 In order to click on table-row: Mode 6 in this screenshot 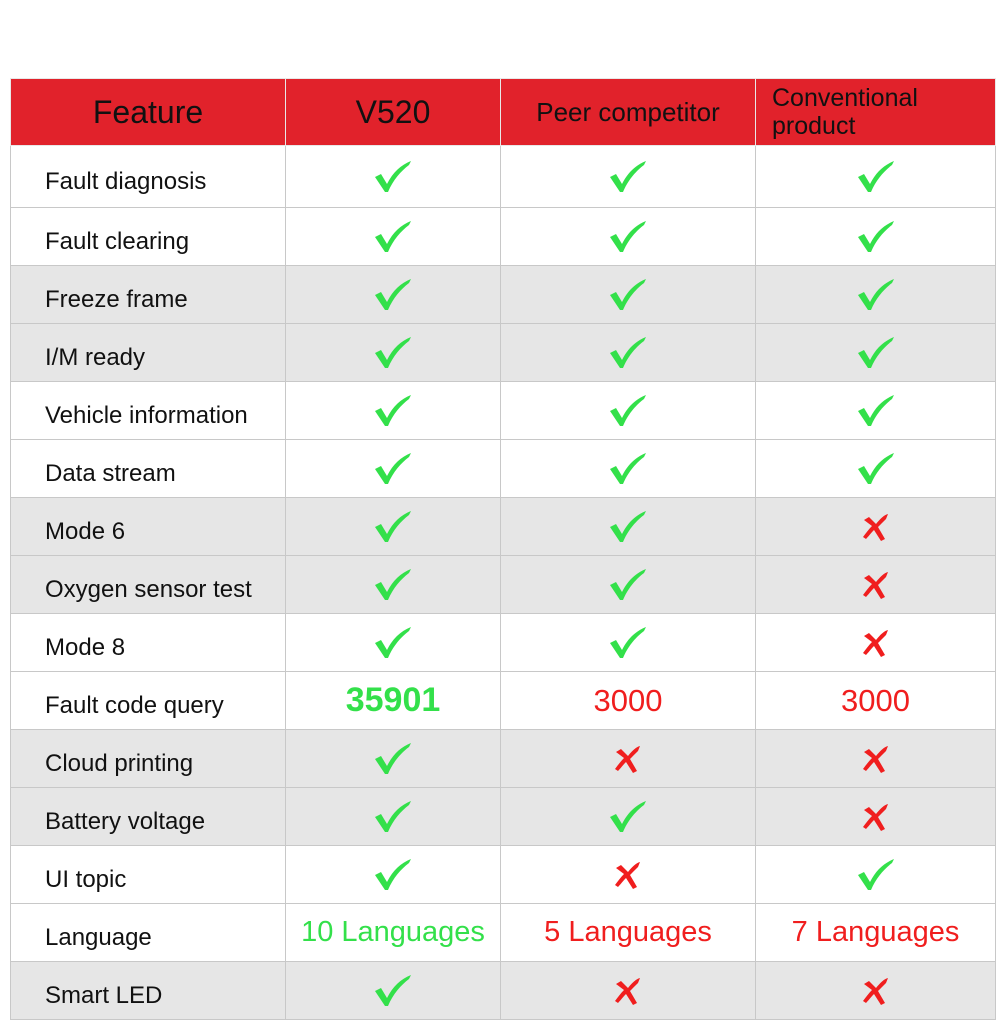, I will do `click(503, 526)`.